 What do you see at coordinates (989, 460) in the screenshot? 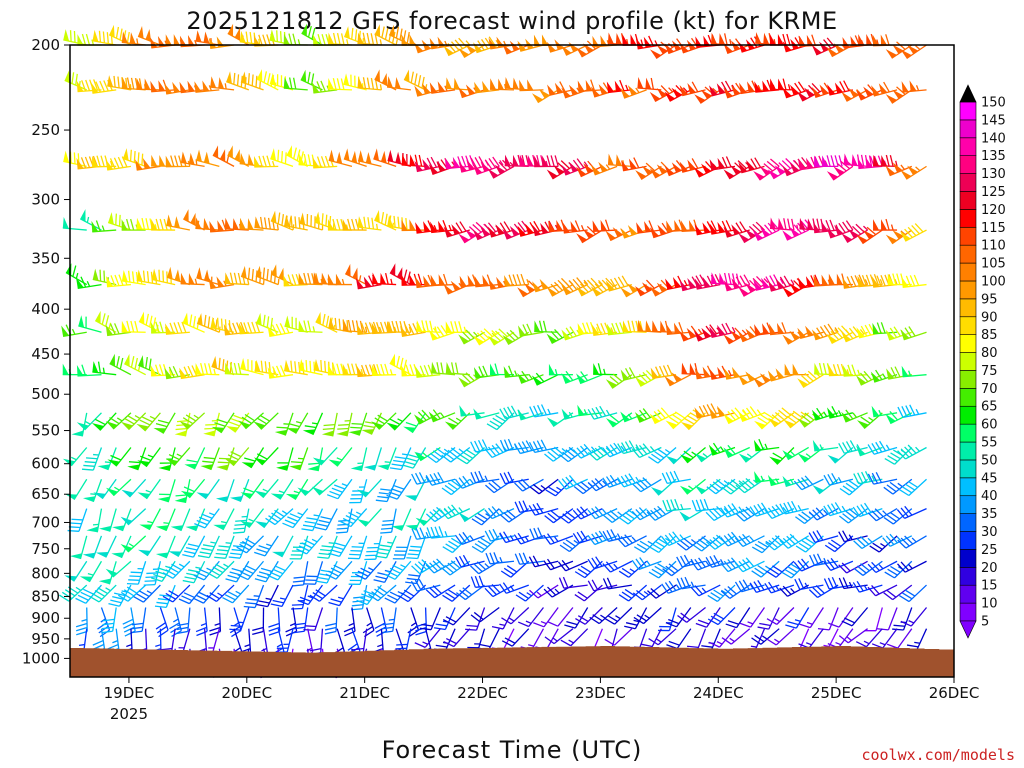
I see `colorbar-label: 50` at bounding box center [989, 460].